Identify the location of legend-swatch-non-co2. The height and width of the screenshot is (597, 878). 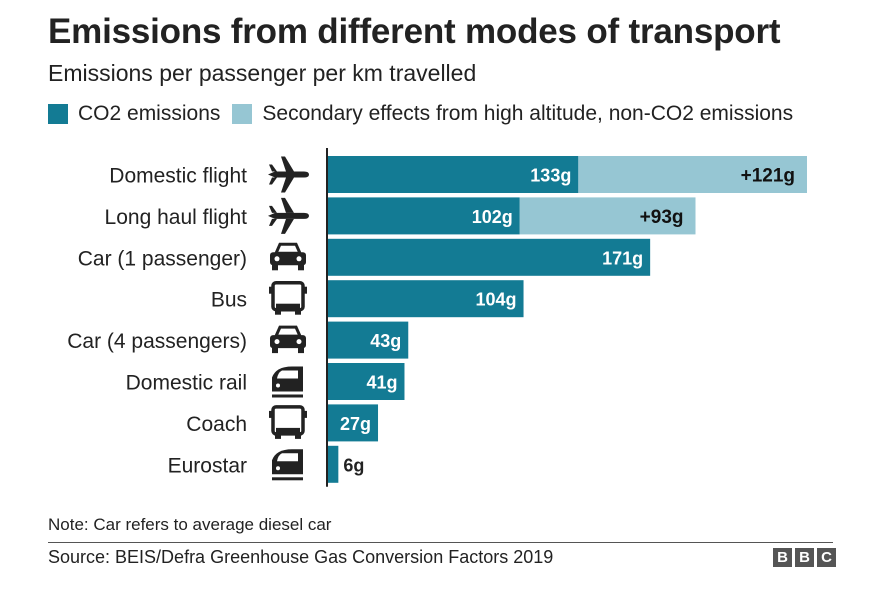
(242, 114).